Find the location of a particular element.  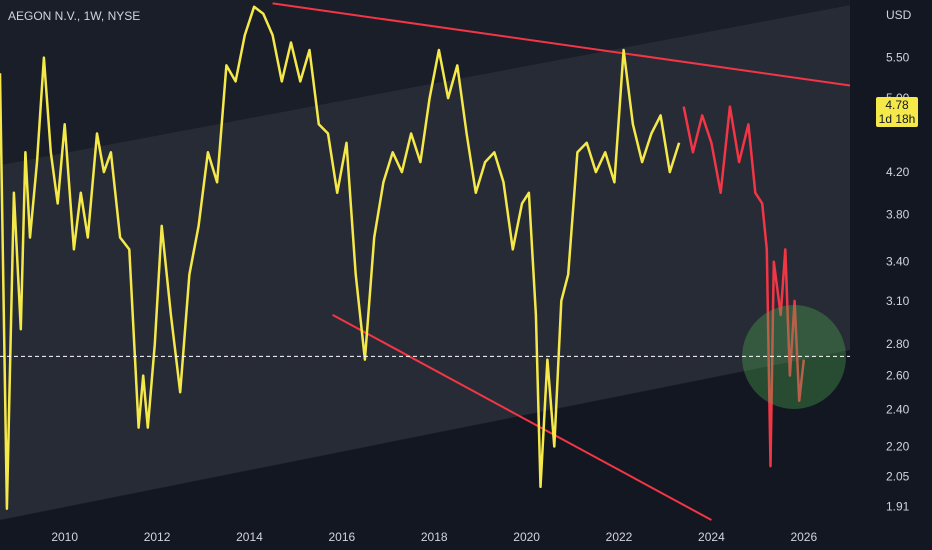

resistance-trendline is located at coordinates (561, 44).